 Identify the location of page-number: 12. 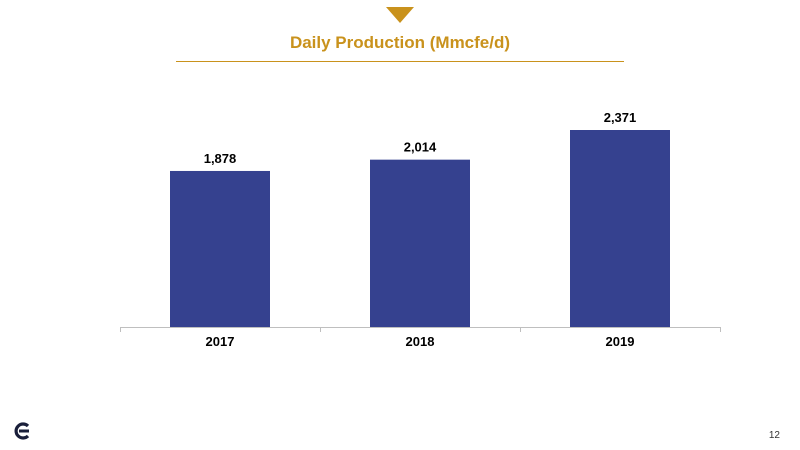
(774, 435).